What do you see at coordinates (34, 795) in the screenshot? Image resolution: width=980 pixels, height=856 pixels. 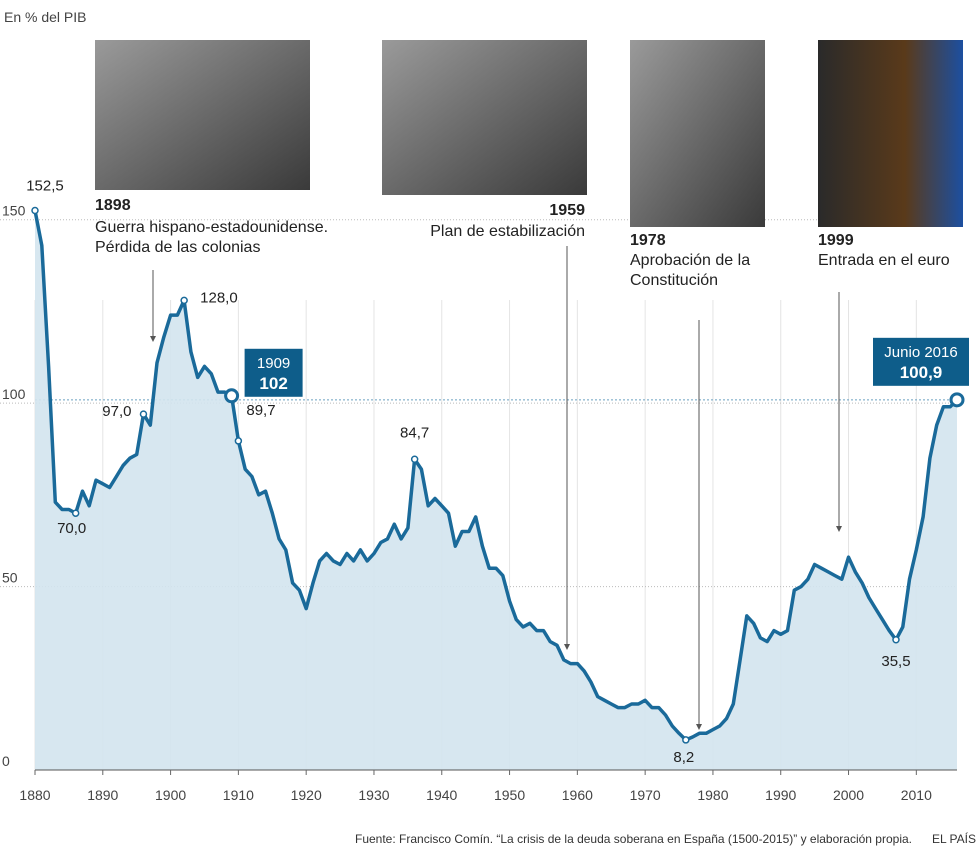 I see `x-tick-label: 1880` at bounding box center [34, 795].